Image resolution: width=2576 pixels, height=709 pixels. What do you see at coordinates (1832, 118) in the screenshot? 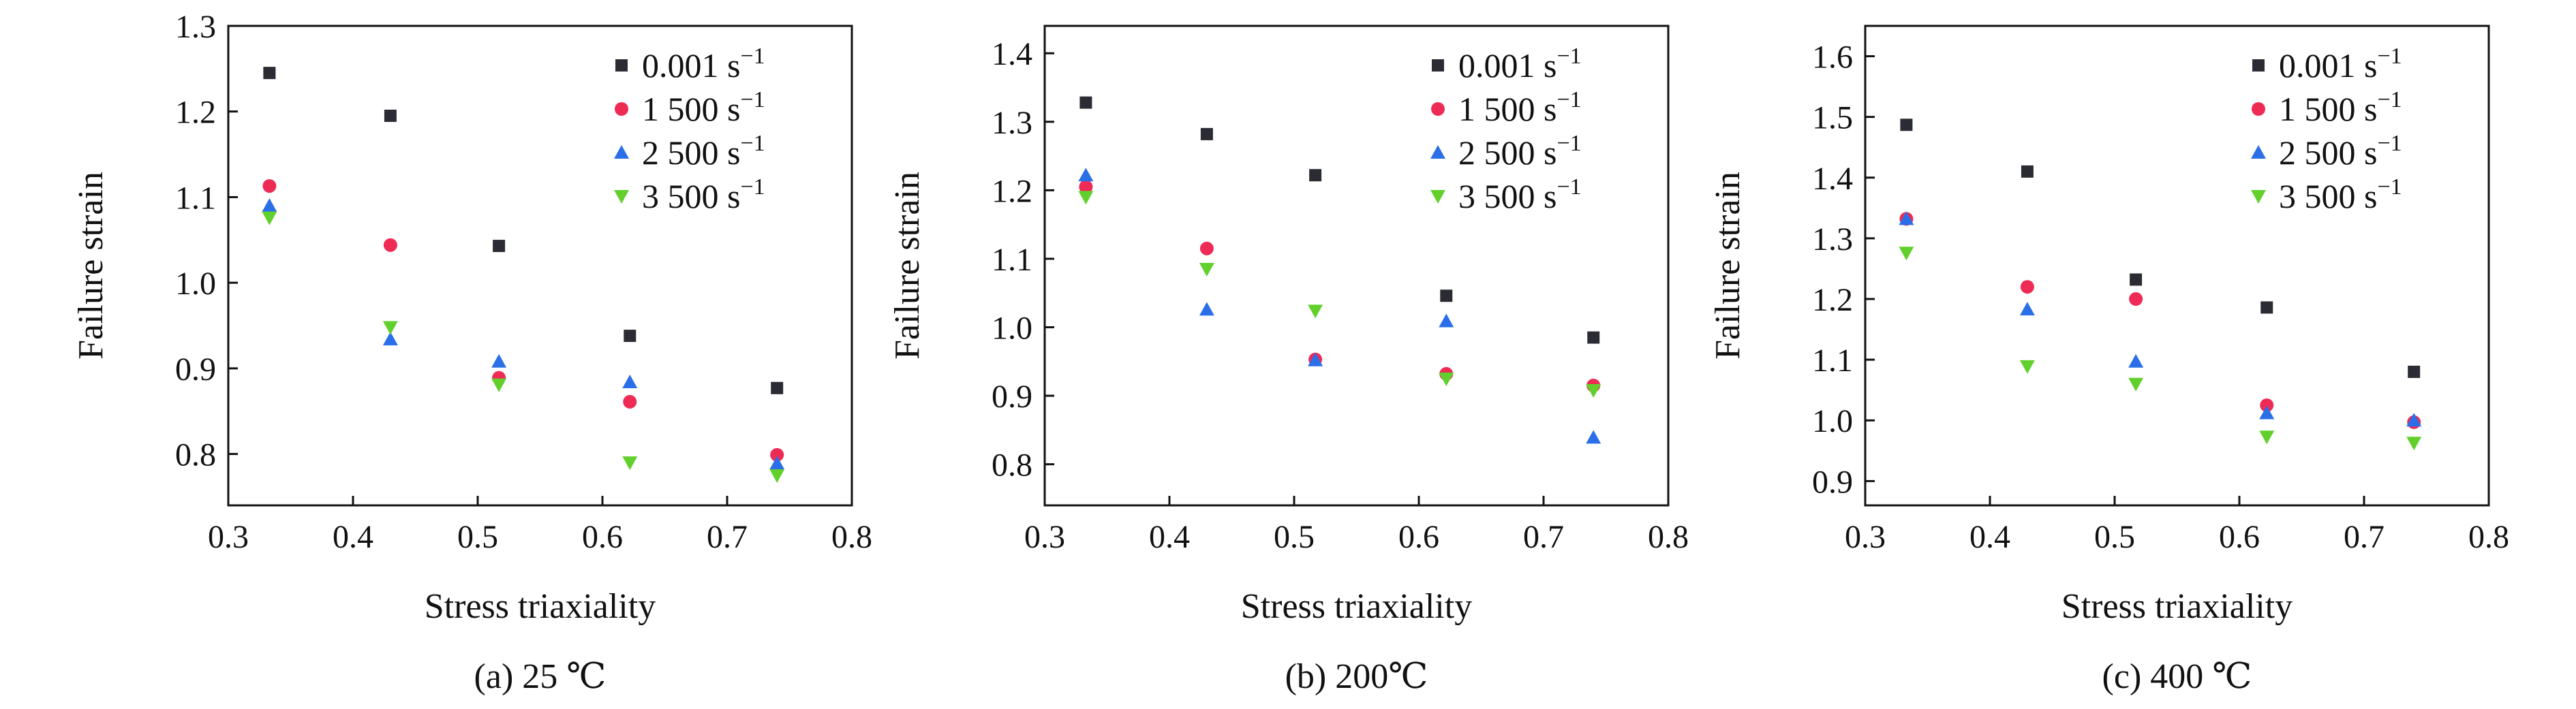
I see `y-tick-label: 1.5` at bounding box center [1832, 118].